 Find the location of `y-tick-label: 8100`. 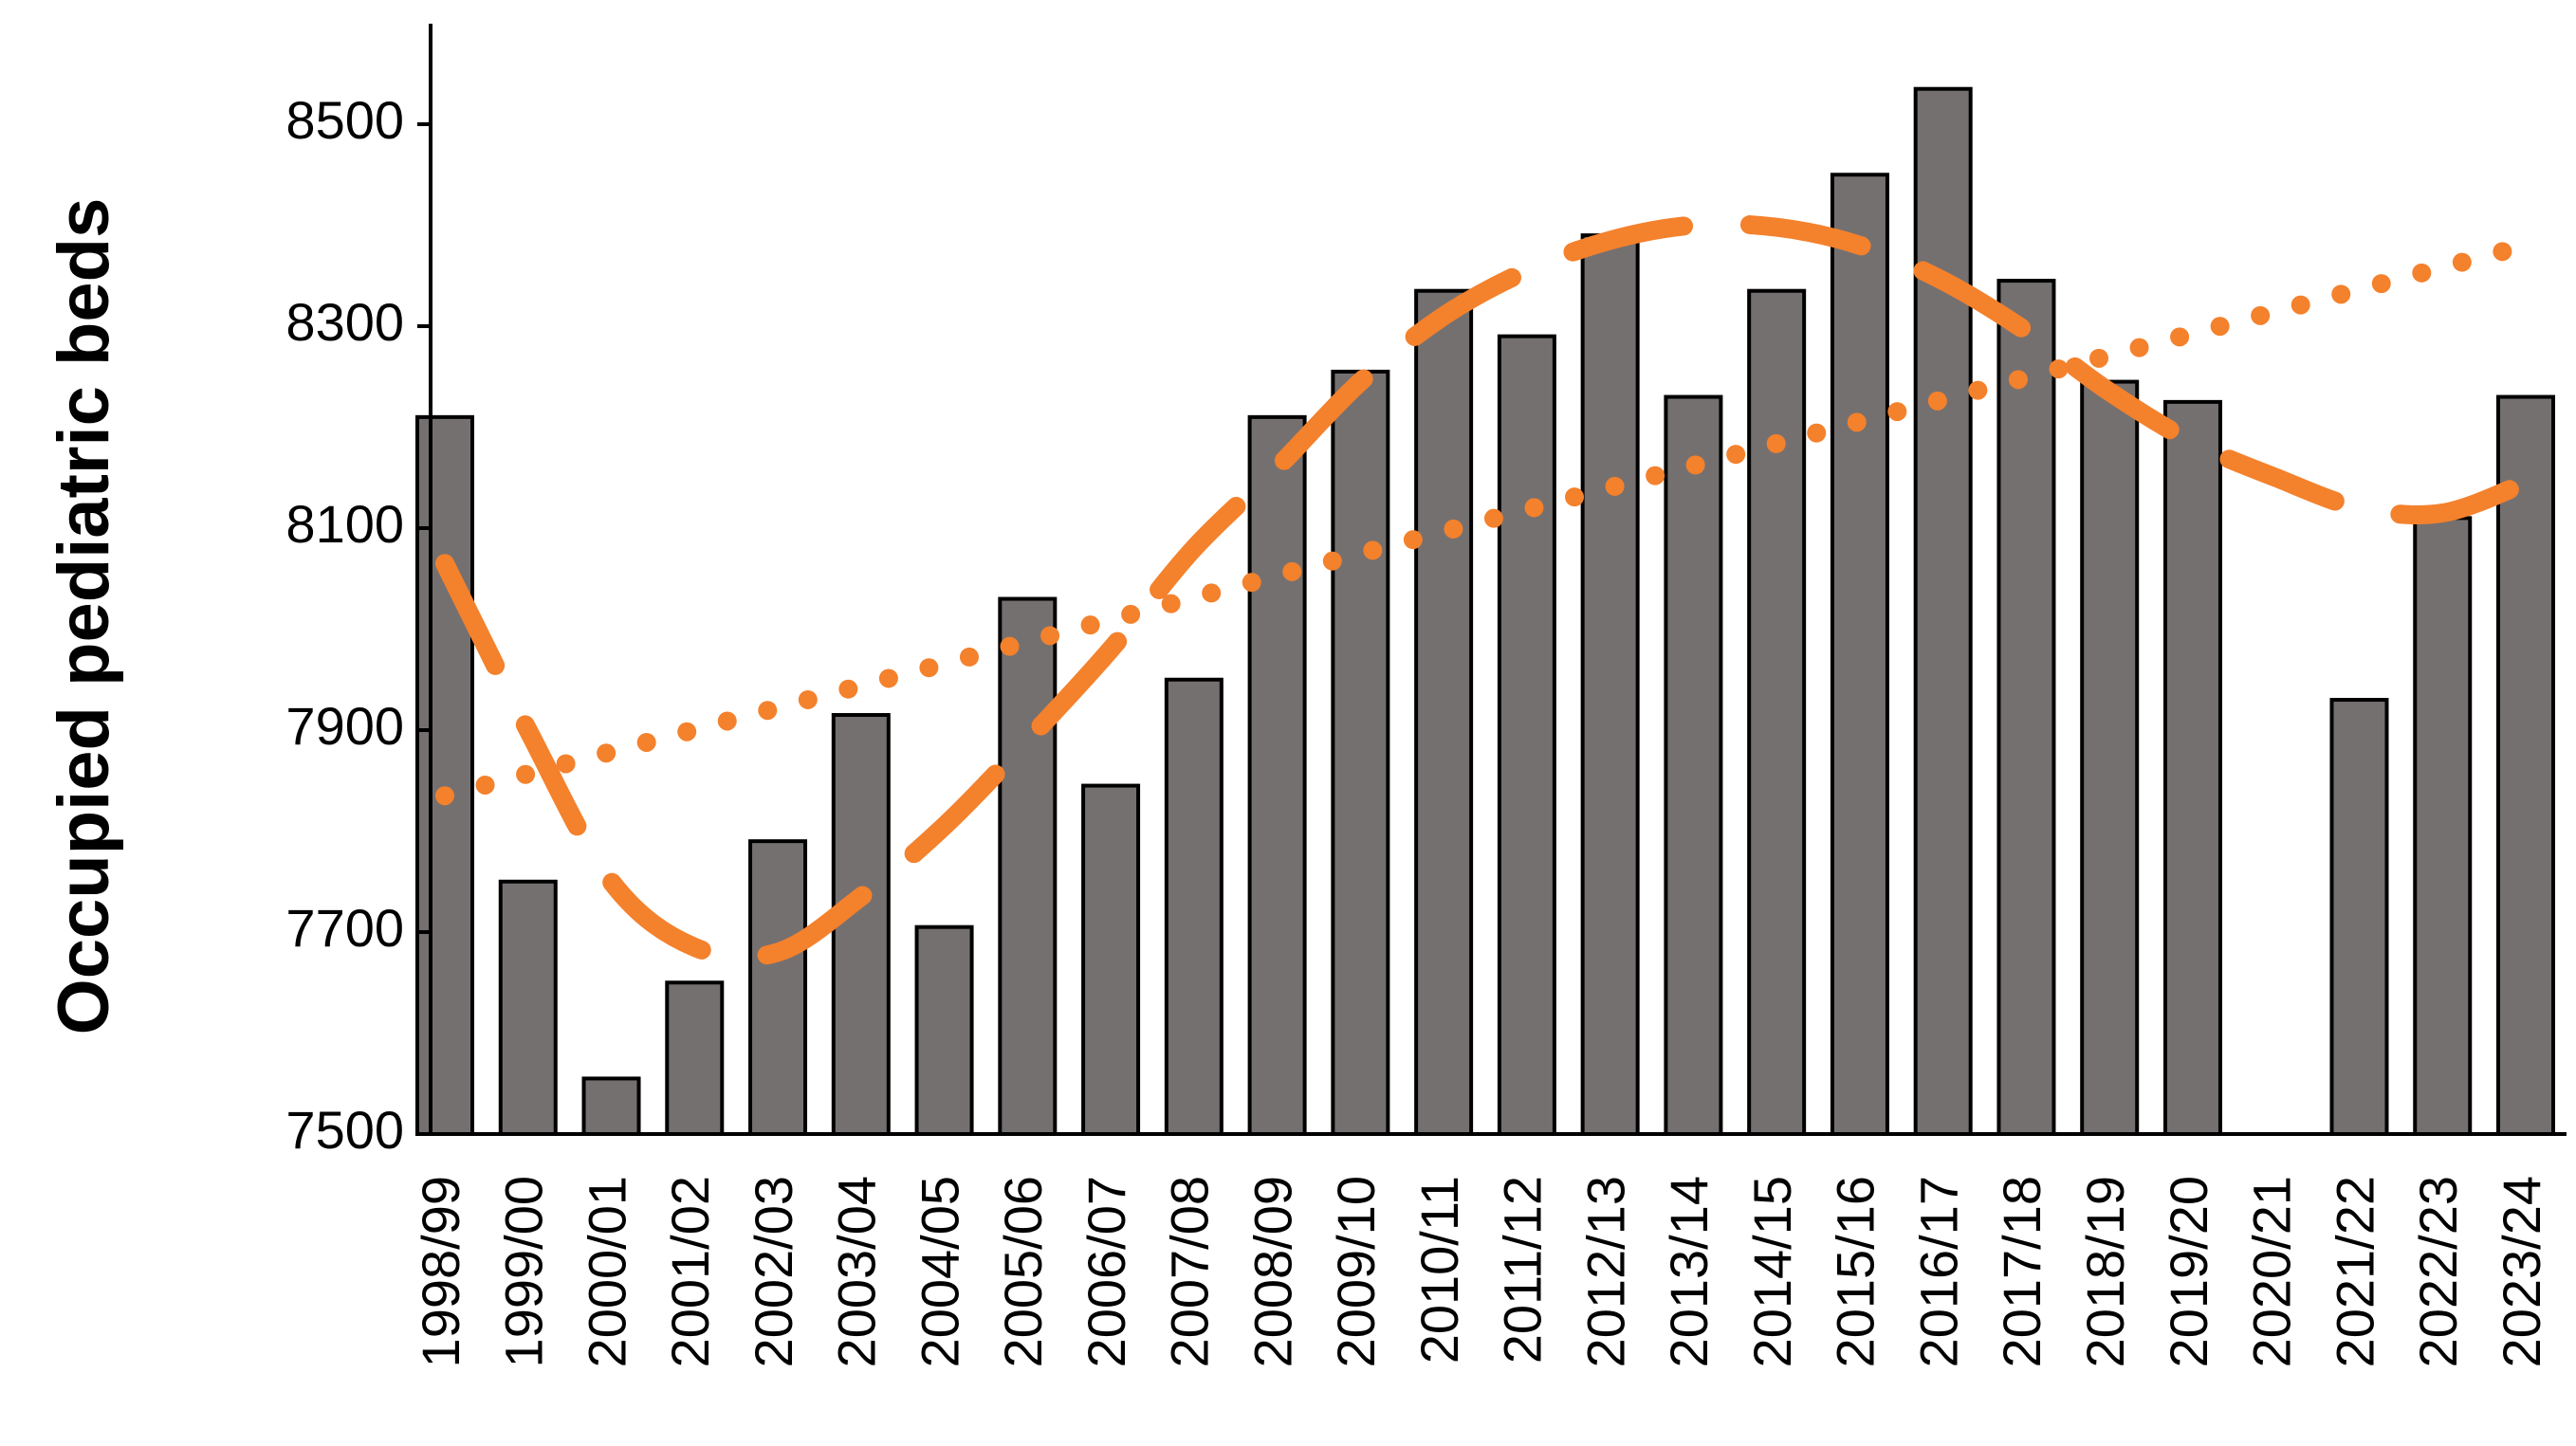

y-tick-label: 8100 is located at coordinates (344, 524).